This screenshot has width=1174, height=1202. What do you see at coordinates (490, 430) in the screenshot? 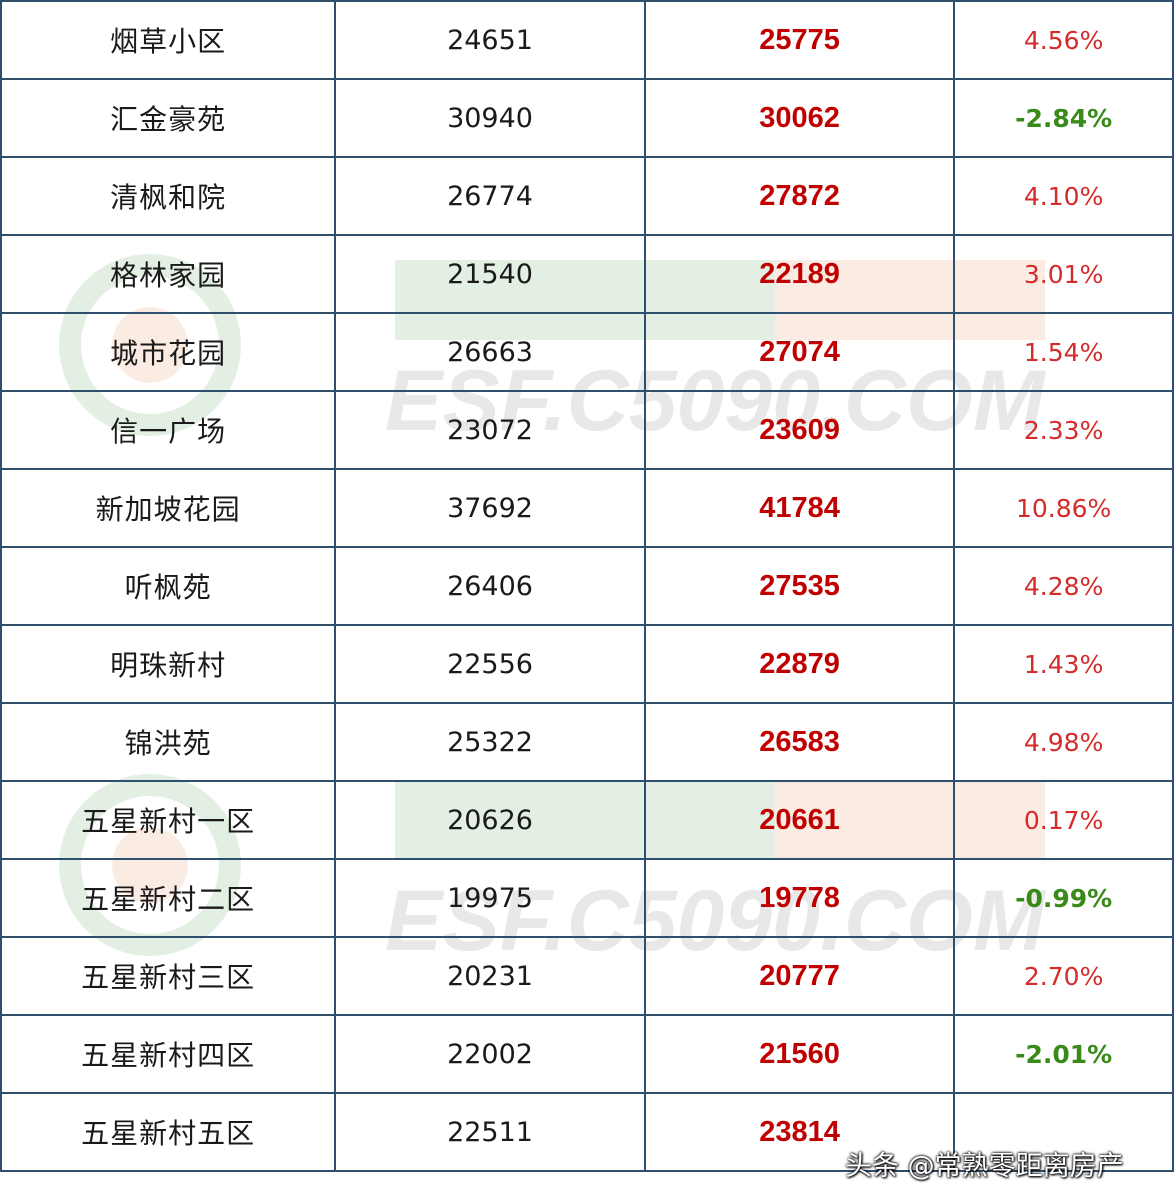
I see `previous-price: 23072` at bounding box center [490, 430].